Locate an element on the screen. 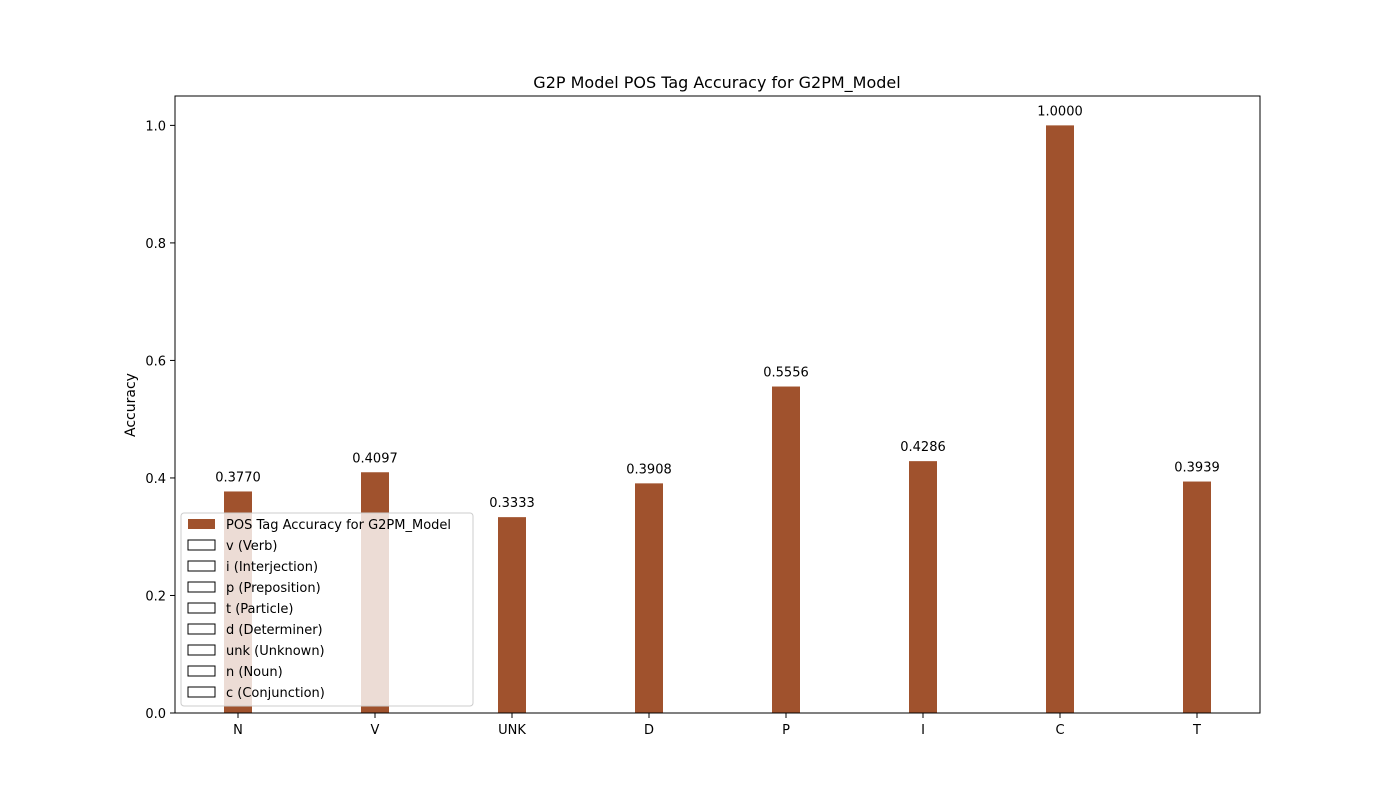 Image resolution: width=1400 pixels, height=800 pixels. legend-entry-label: POS Tag Accuracy for G2PM_Model is located at coordinates (338, 525).